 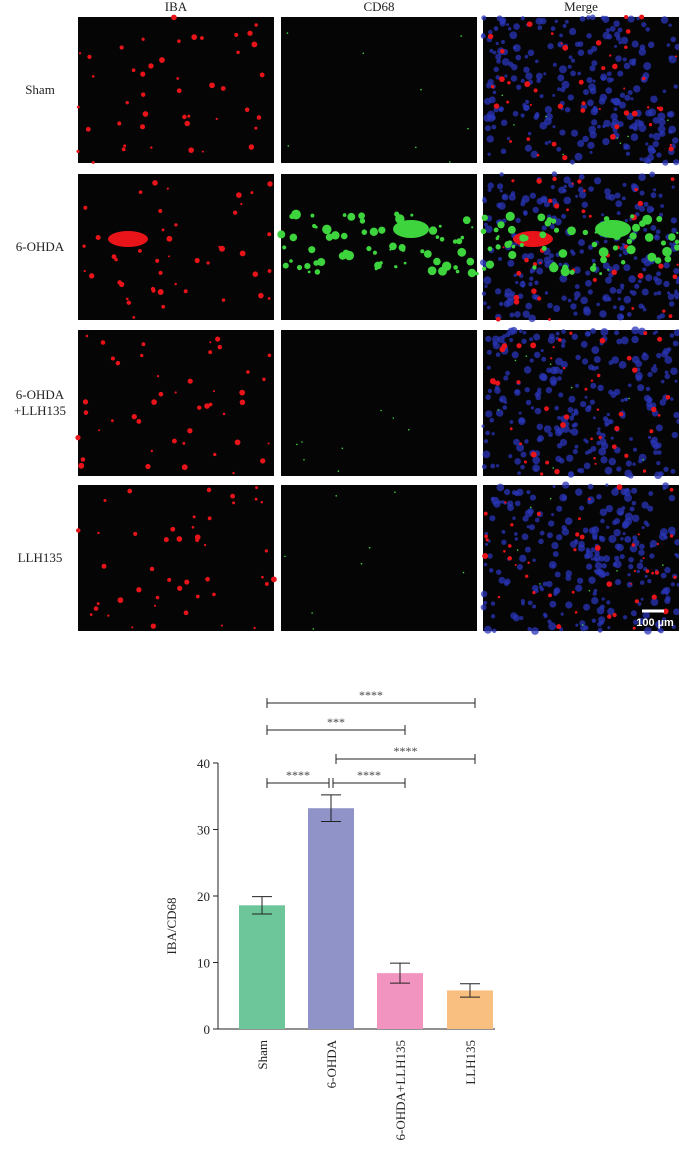 What do you see at coordinates (203, 963) in the screenshot?
I see `y-tick-label: 10` at bounding box center [203, 963].